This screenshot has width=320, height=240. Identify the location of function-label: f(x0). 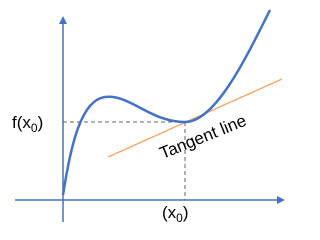
(27, 124).